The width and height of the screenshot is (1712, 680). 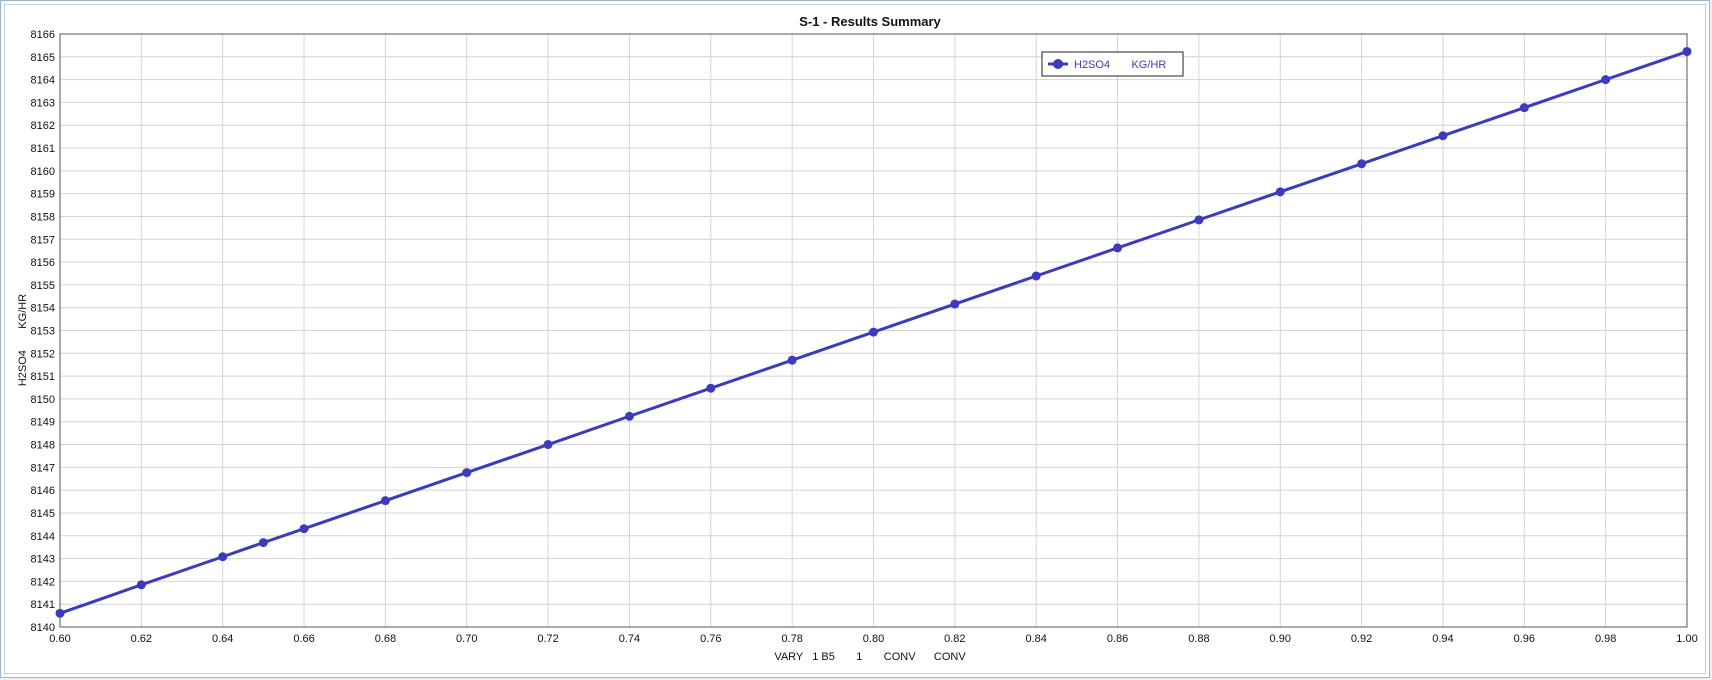 What do you see at coordinates (43, 400) in the screenshot?
I see `y-tick-label: 8150` at bounding box center [43, 400].